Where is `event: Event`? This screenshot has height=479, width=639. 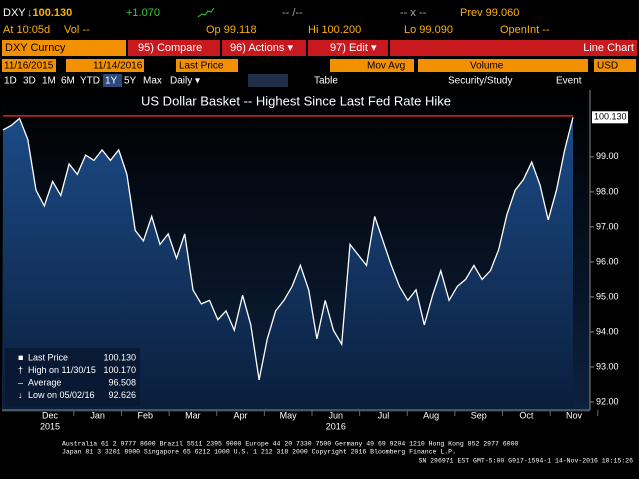 event: Event is located at coordinates (569, 81).